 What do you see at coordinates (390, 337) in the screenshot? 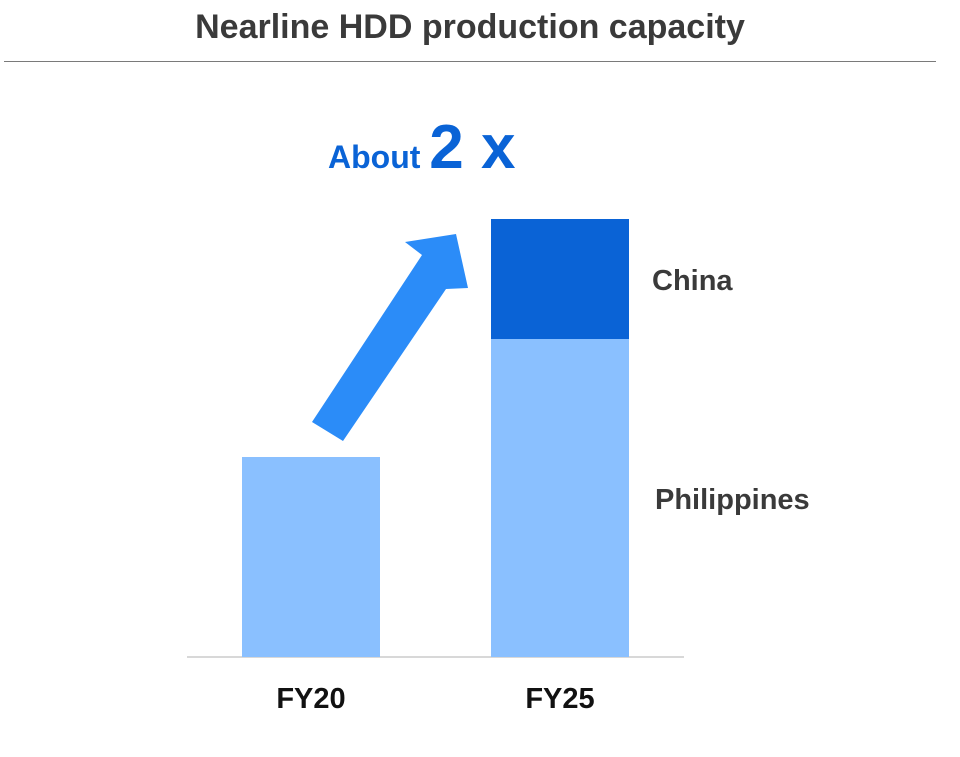
I see `growth-arrow-icon` at bounding box center [390, 337].